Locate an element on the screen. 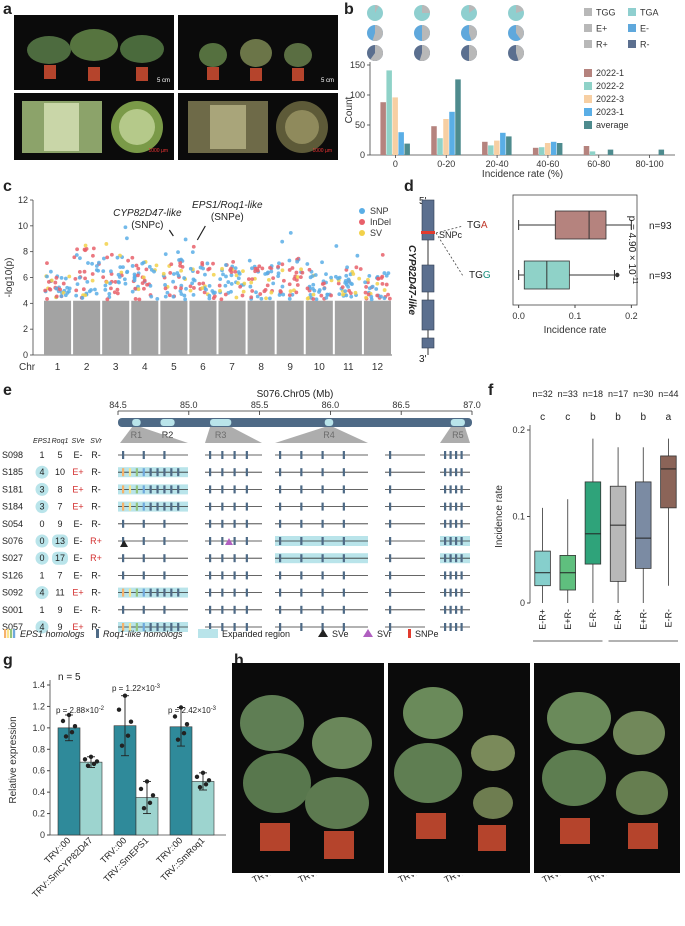 Image resolution: width=685 pixels, height=926 pixels. photo-plants-right: 5 cm is located at coordinates (258, 52).